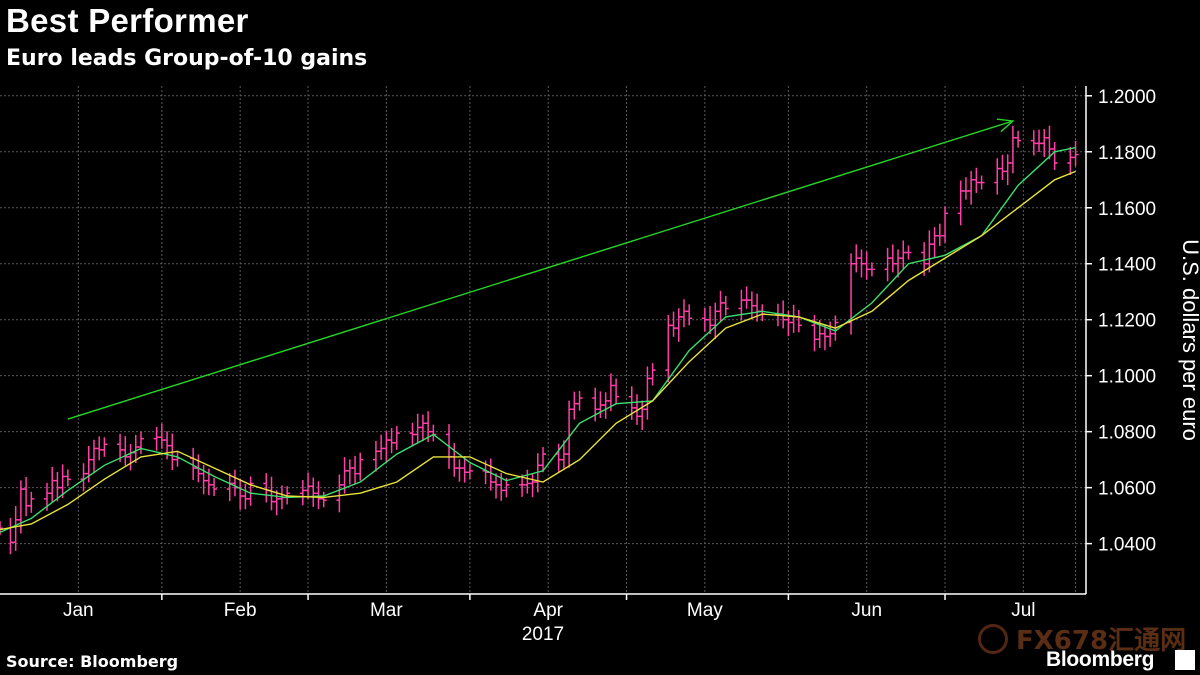 The image size is (1200, 675). Describe the element at coordinates (1023, 610) in the screenshot. I see `x-tick-label-jul: Jul` at that location.